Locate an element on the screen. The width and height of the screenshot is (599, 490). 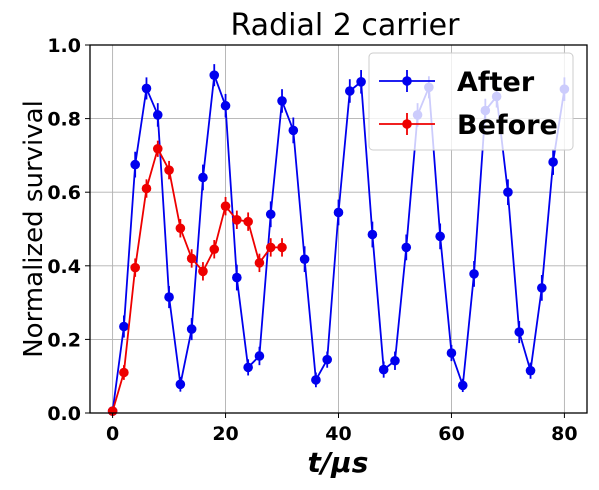
legend-item-before: Before is located at coordinates (468, 125).